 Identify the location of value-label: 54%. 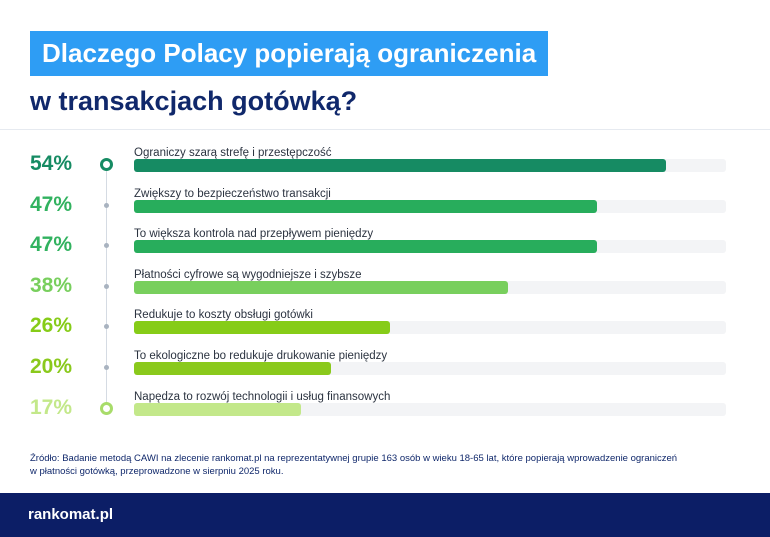
(51, 163).